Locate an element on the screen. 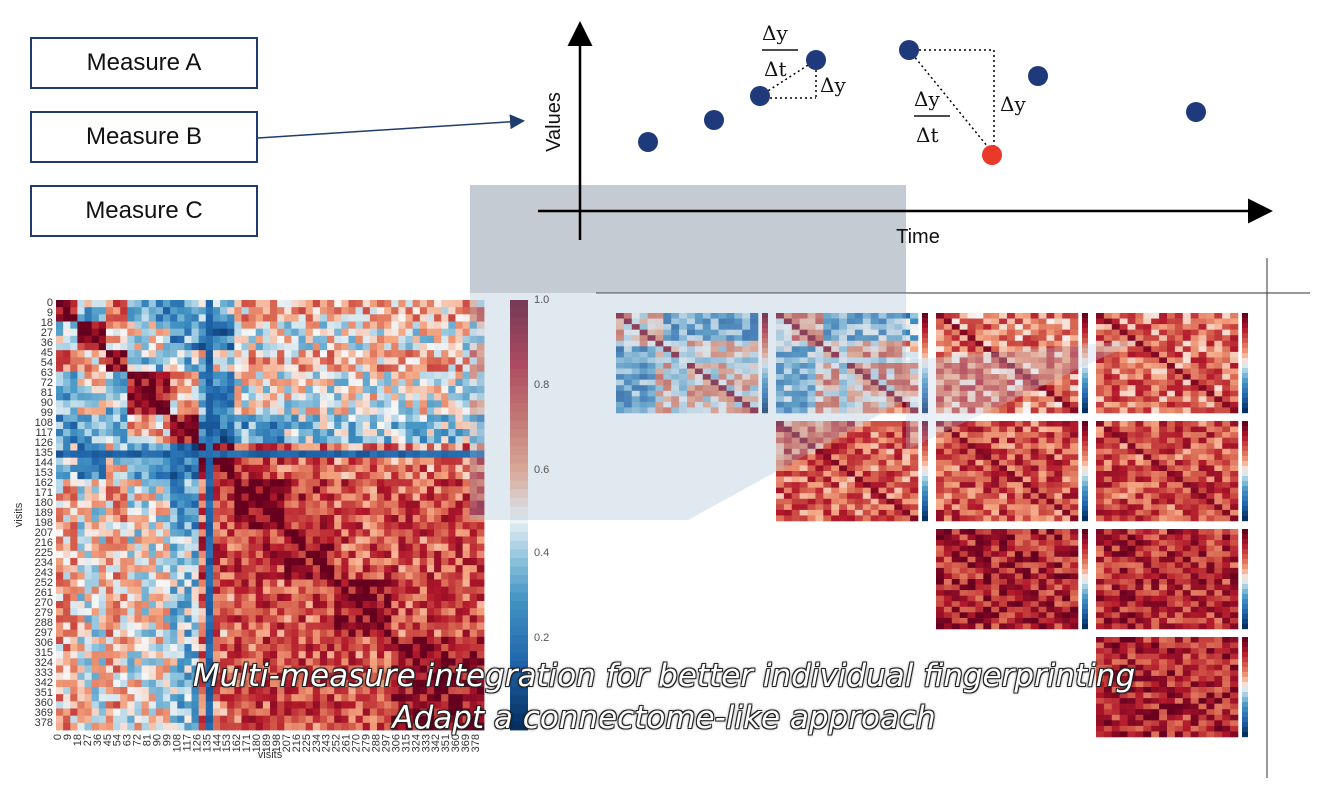 The width and height of the screenshot is (1320, 788). heatmap-x-tick: 297 is located at coordinates (387, 743).